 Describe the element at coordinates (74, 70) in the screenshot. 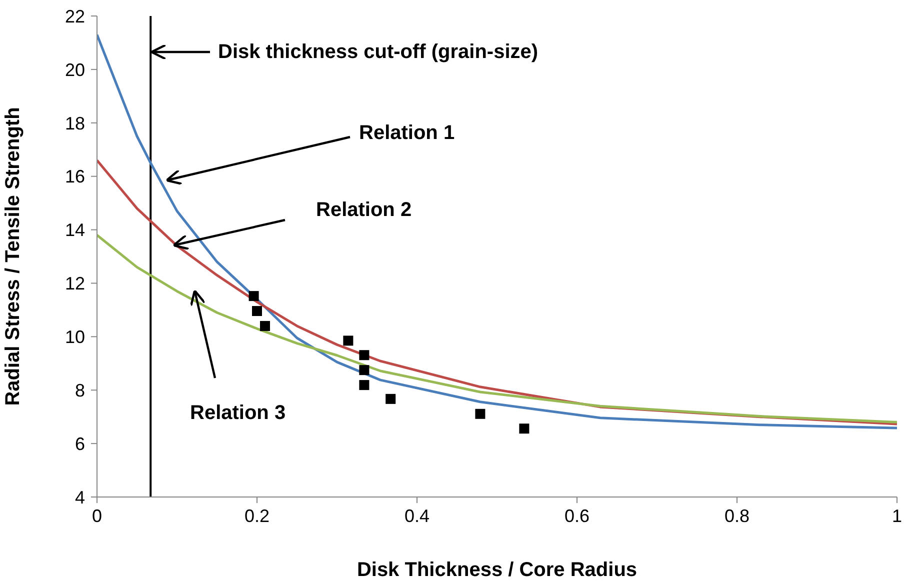

I see `y-tick-label: 20` at that location.